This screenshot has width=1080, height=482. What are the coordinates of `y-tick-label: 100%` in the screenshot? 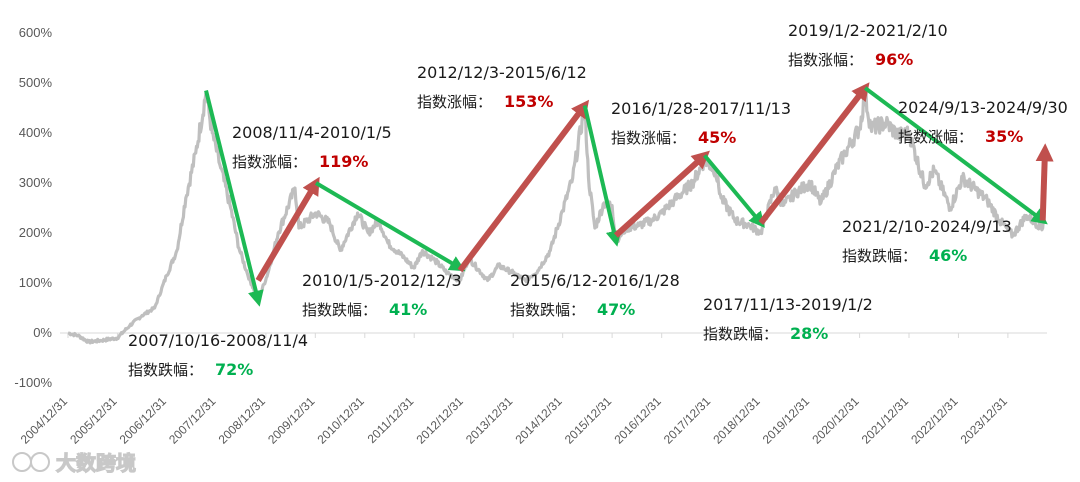 It's located at (36, 282).